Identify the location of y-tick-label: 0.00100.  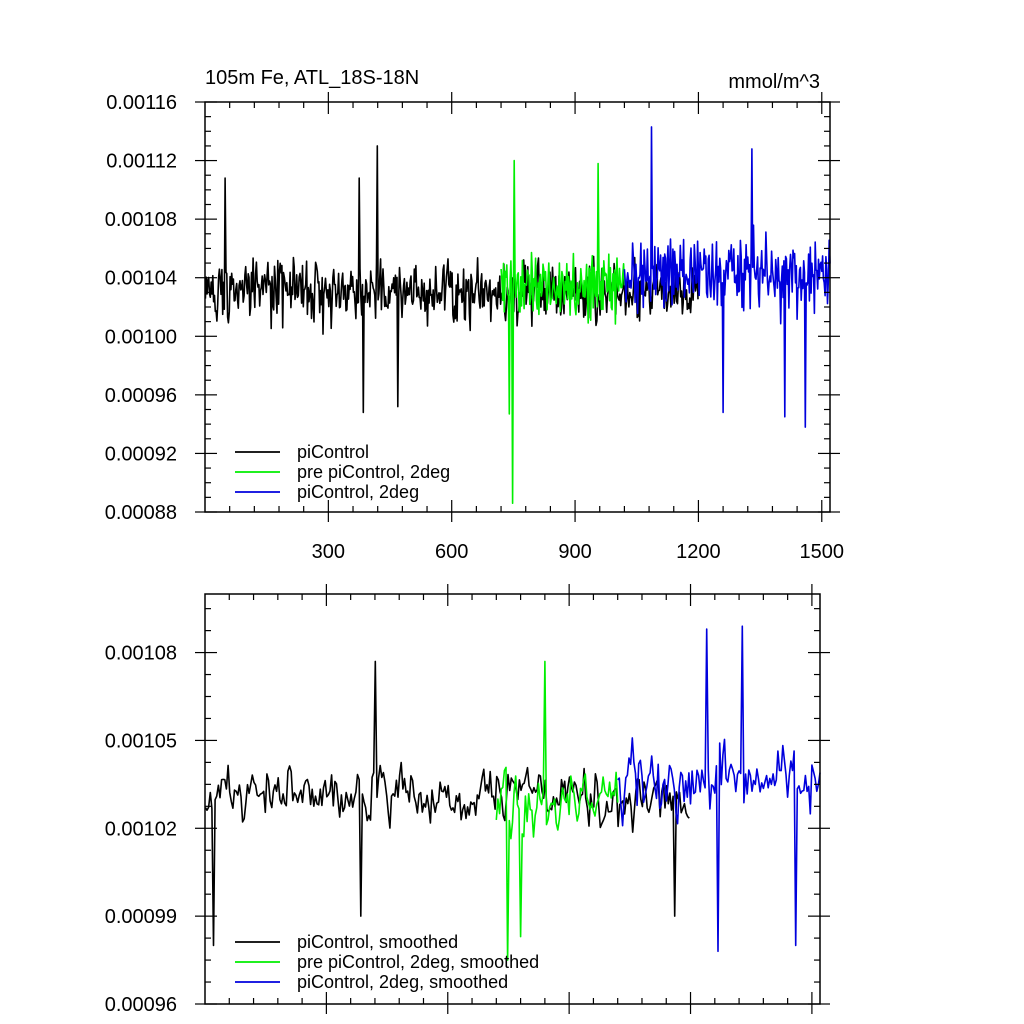
(141, 337).